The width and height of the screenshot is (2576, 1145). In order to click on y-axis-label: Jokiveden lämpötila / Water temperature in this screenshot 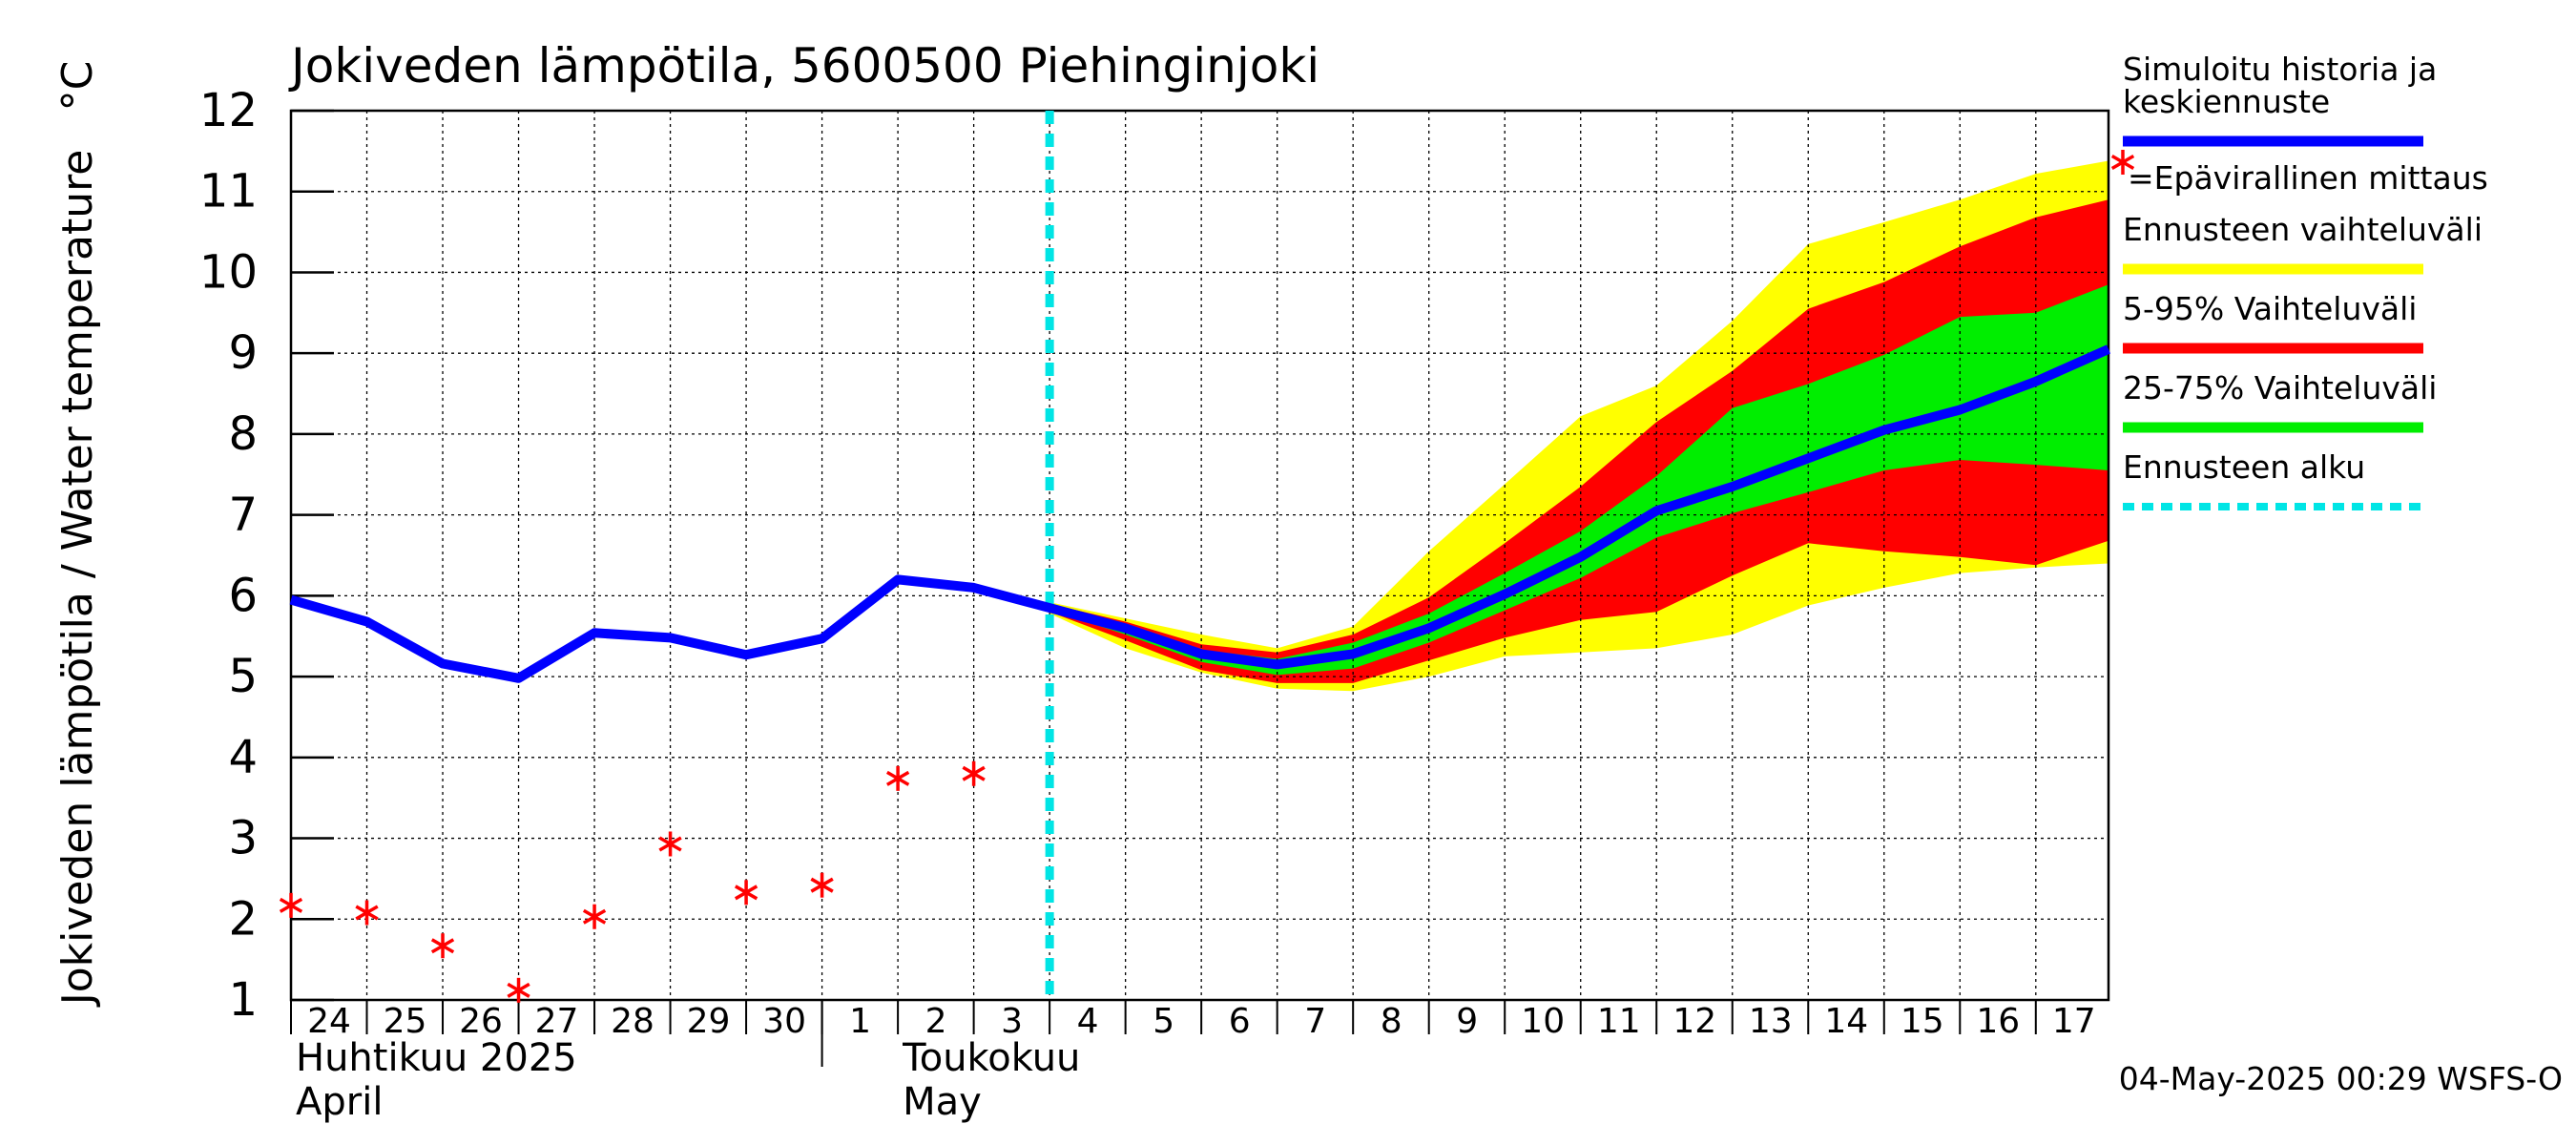, I will do `click(77, 579)`.